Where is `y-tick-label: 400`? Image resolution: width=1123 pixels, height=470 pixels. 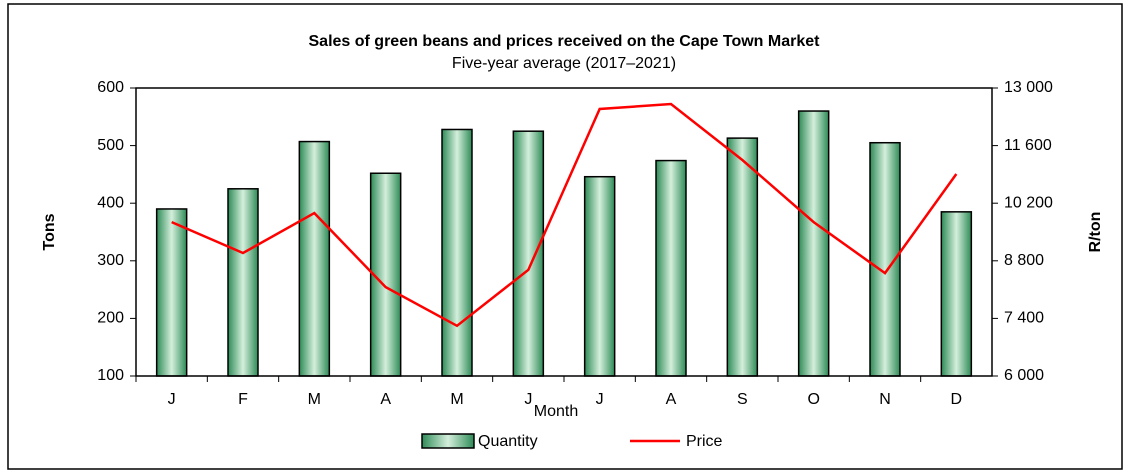
y-tick-label: 400 is located at coordinates (110, 202).